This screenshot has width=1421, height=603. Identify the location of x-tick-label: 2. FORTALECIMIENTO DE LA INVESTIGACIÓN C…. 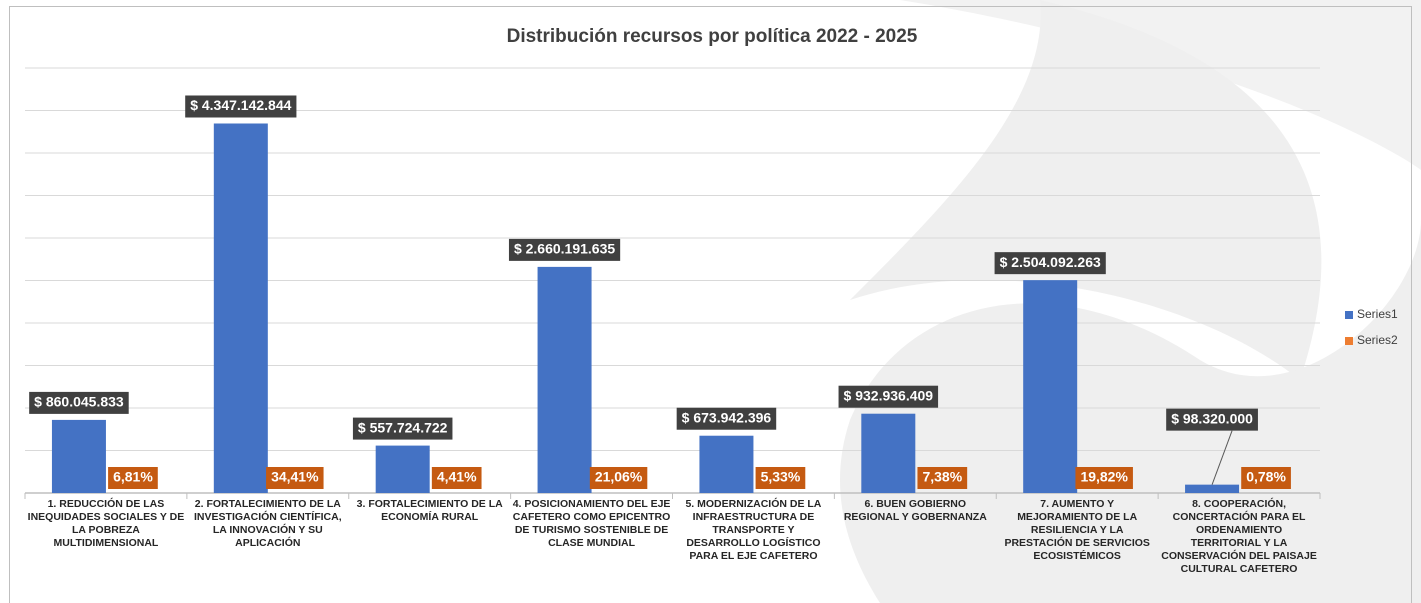
(268, 523).